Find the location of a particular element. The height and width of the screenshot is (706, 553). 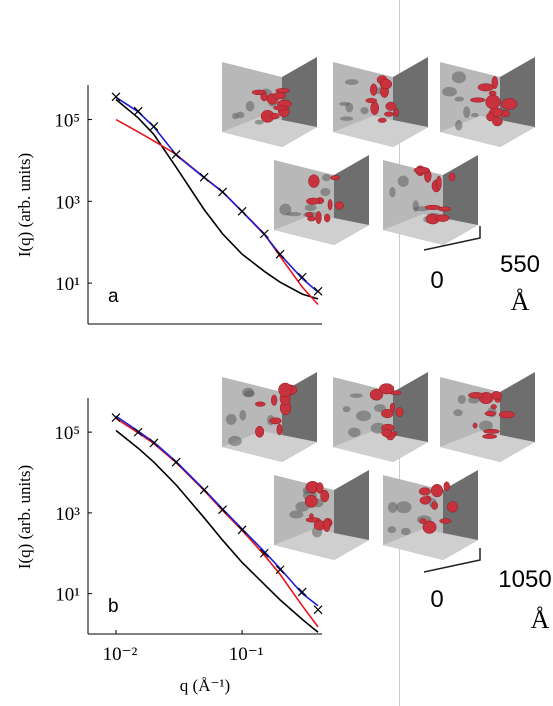

scale-bar: 0 550 Å is located at coordinates (481, 271).